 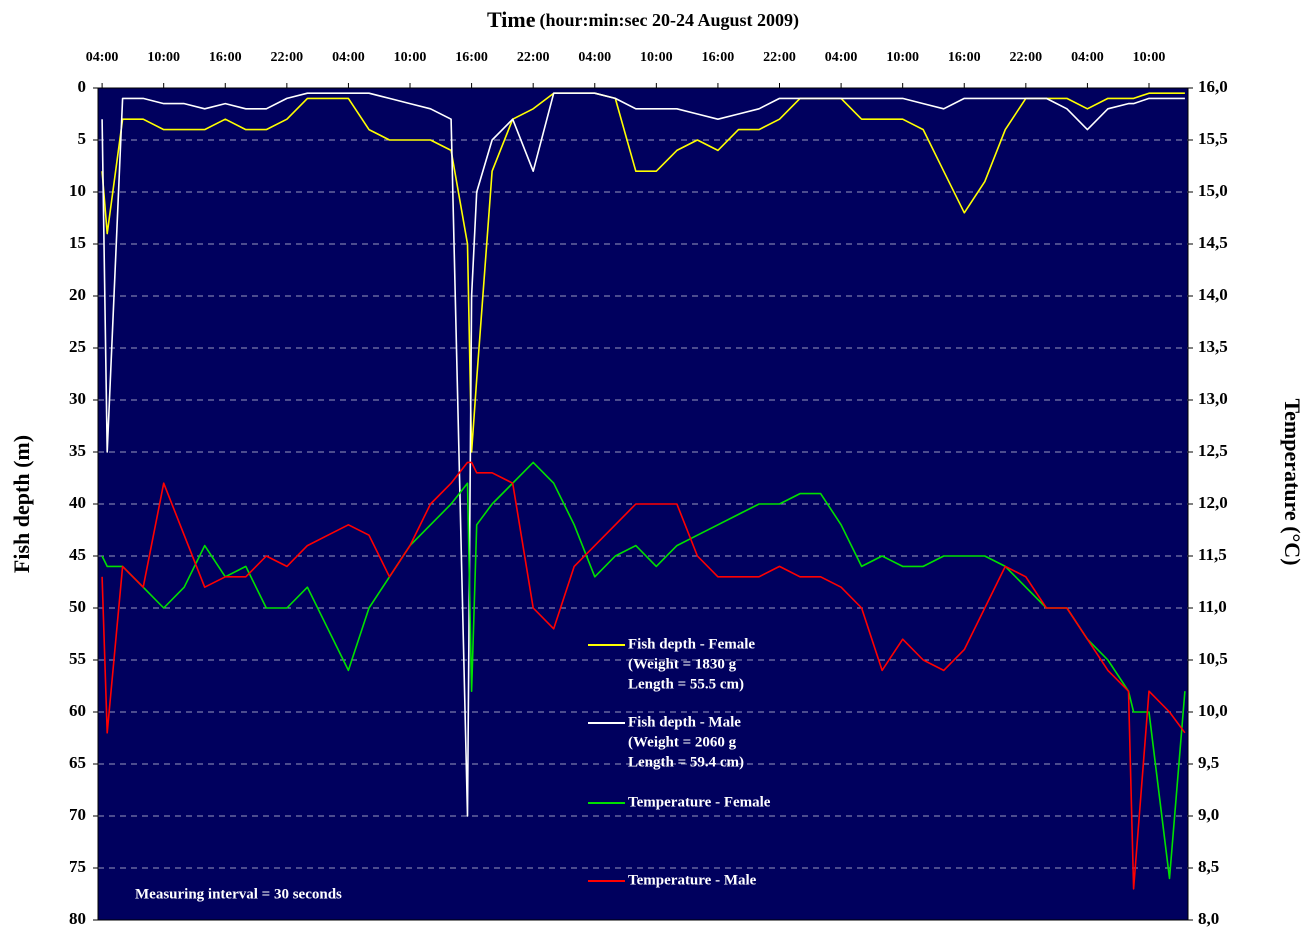 I want to click on legend-detail: Length = 59.4 cm), so click(x=686, y=762).